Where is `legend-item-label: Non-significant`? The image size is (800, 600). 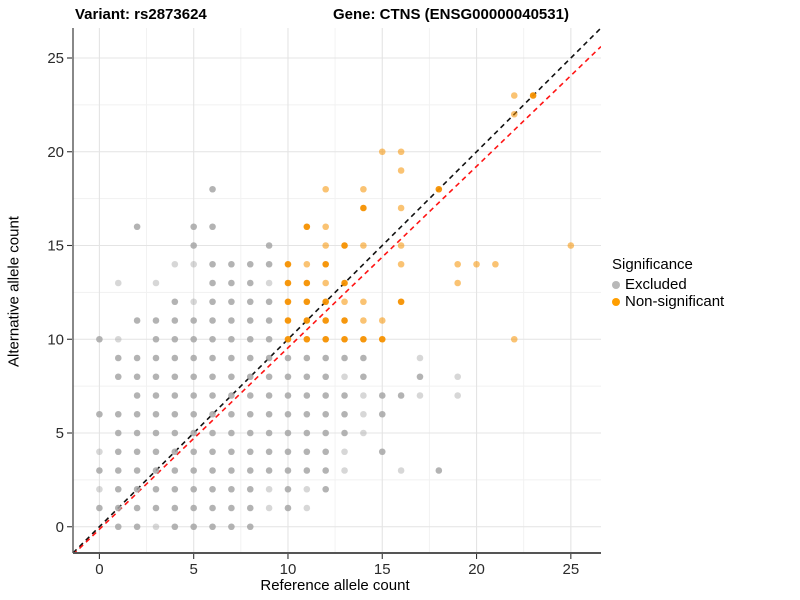 legend-item-label: Non-significant is located at coordinates (675, 301).